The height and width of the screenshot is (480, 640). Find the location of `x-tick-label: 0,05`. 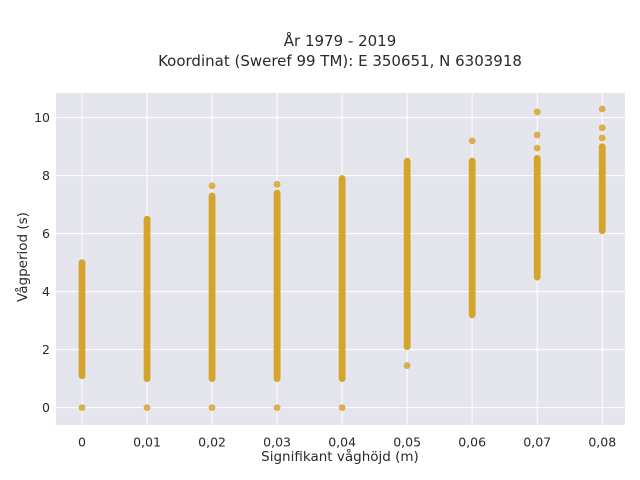

x-tick-label: 0,05 is located at coordinates (407, 442).